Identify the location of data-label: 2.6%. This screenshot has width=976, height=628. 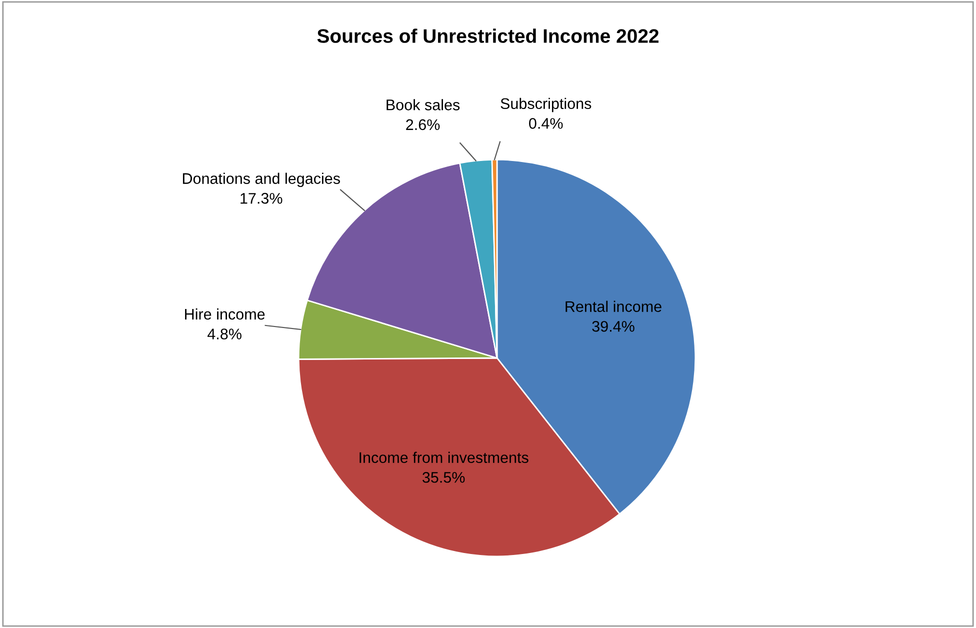
(423, 124).